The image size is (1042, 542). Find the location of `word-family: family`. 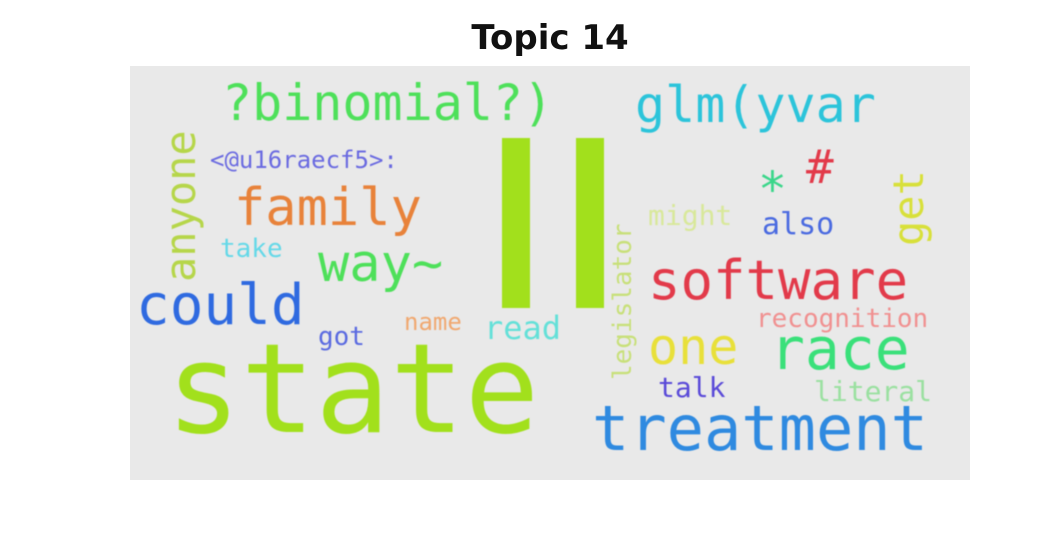

word-family: family is located at coordinates (328, 208).